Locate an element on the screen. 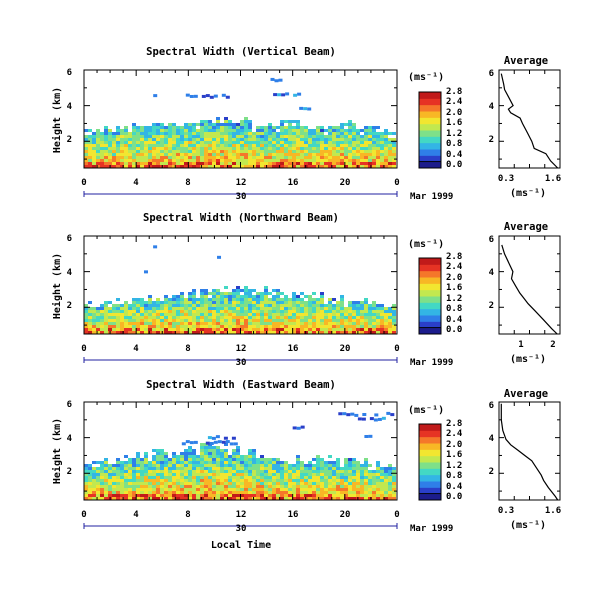 This screenshot has height=598, width=615. avg-1-xlabel: (ms⁻¹) is located at coordinates (528, 193).